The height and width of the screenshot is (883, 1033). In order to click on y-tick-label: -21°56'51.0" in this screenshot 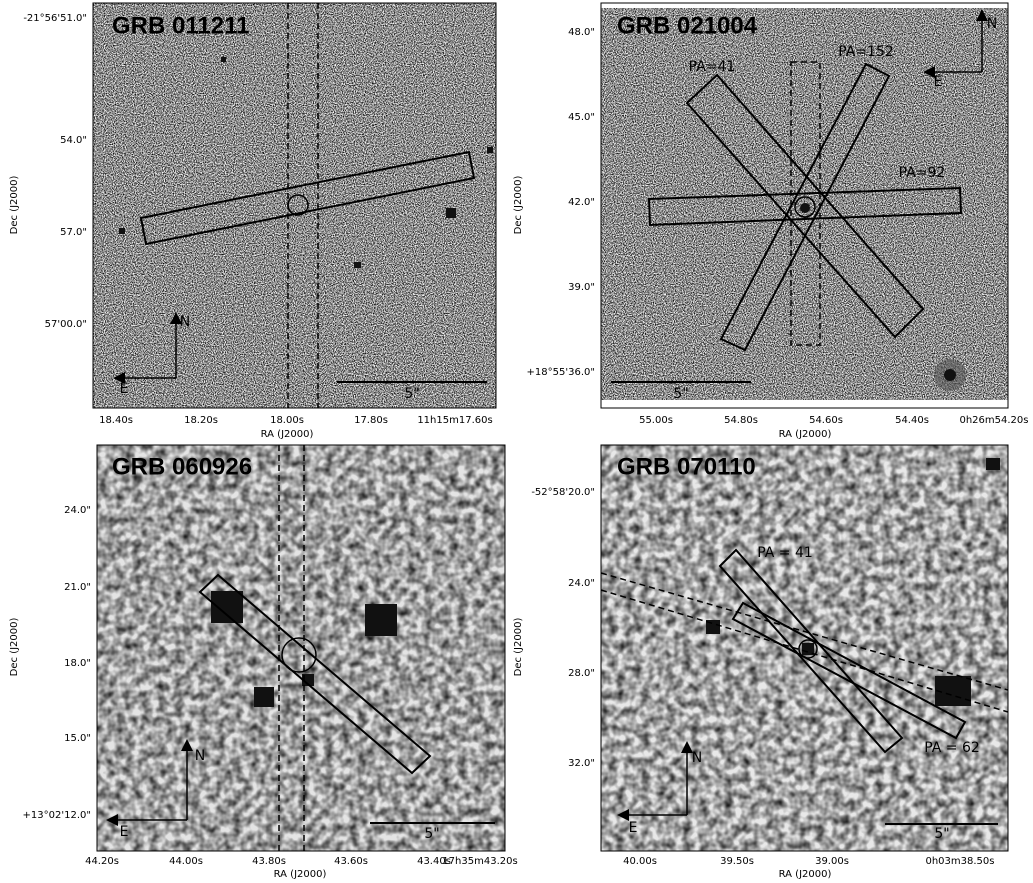, I will do `click(55, 18)`.